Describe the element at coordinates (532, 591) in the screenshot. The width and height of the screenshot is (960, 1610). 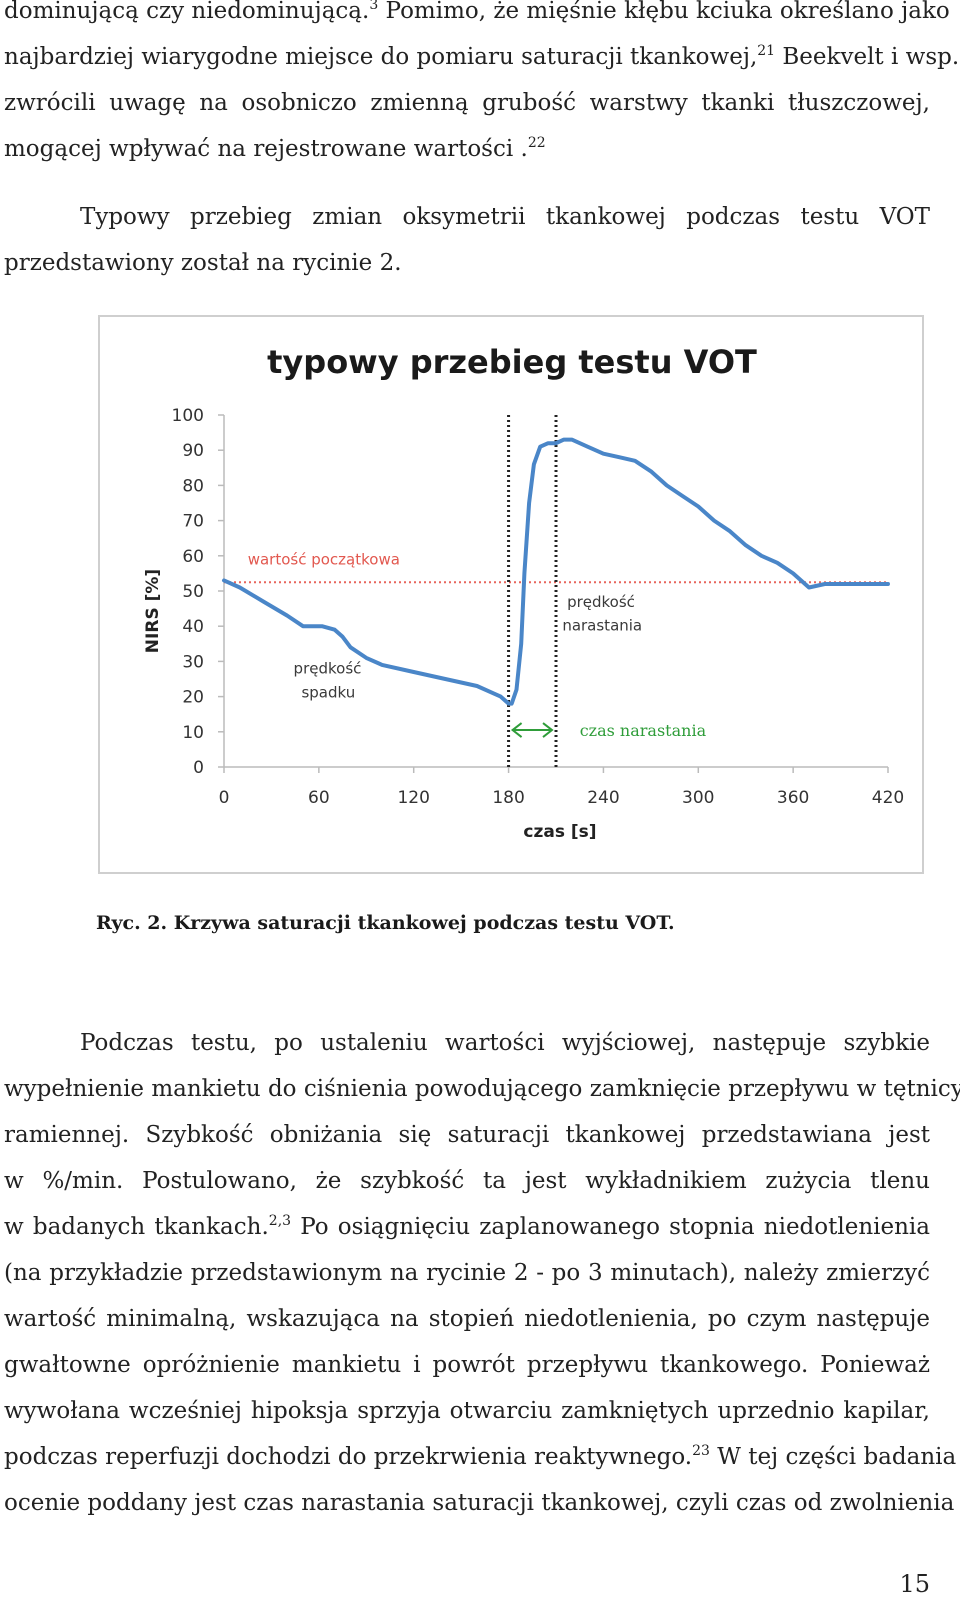
I see `vertical-markers` at that location.